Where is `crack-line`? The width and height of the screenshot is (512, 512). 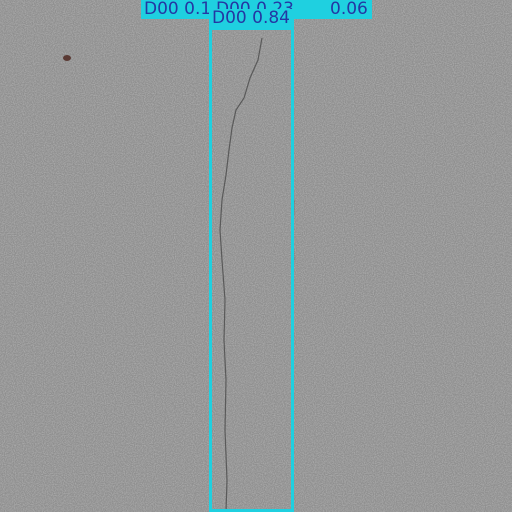 crack-line is located at coordinates (241, 274).